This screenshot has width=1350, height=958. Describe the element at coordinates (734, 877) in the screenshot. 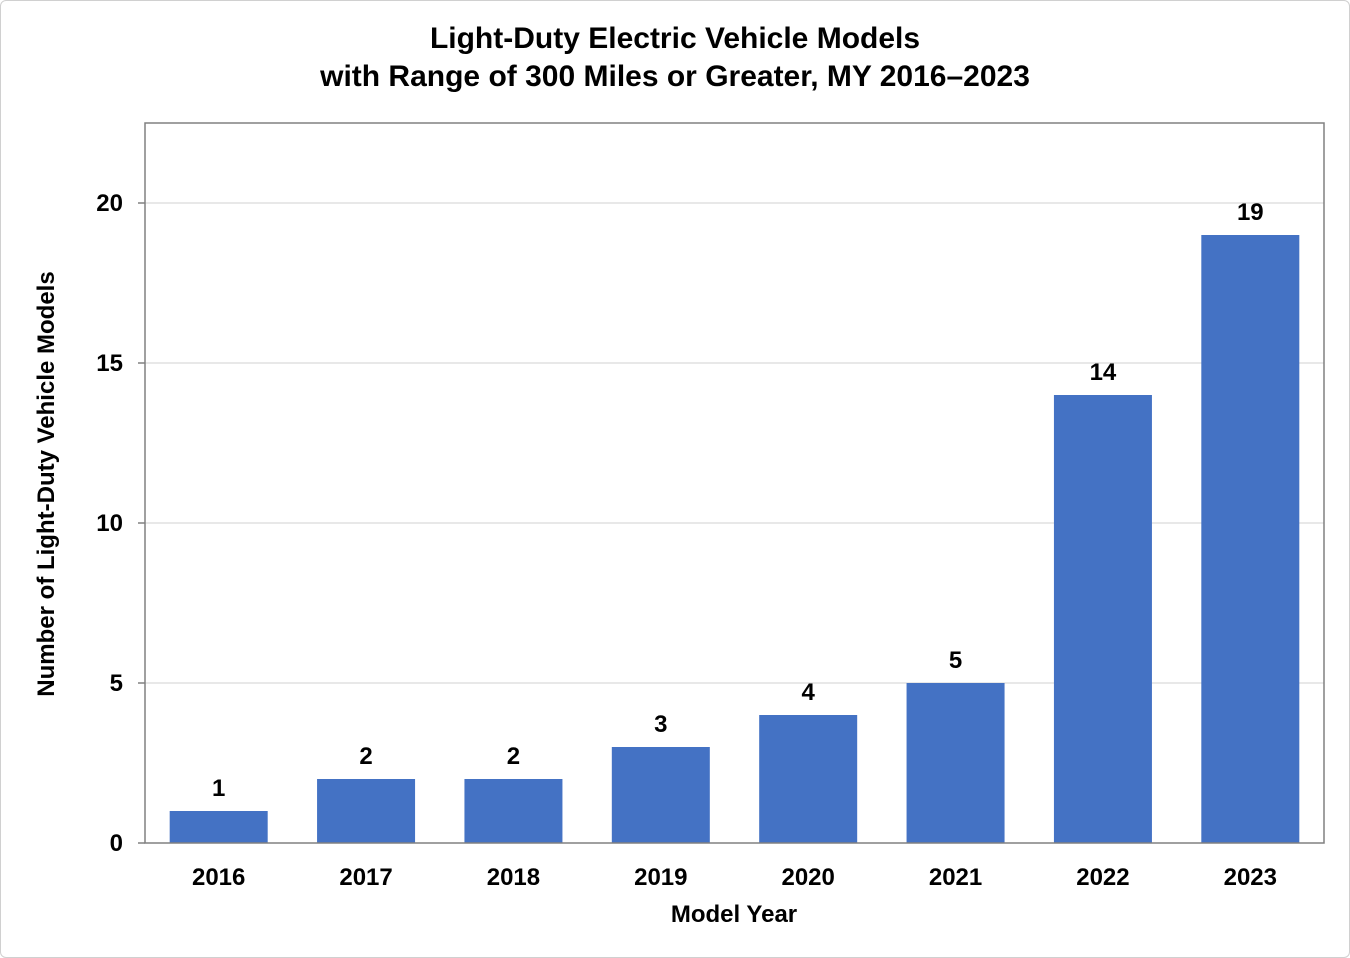

I see `x-axis-ticks: 2016 2017 2018 2019 2020 2021 2022 2023` at that location.